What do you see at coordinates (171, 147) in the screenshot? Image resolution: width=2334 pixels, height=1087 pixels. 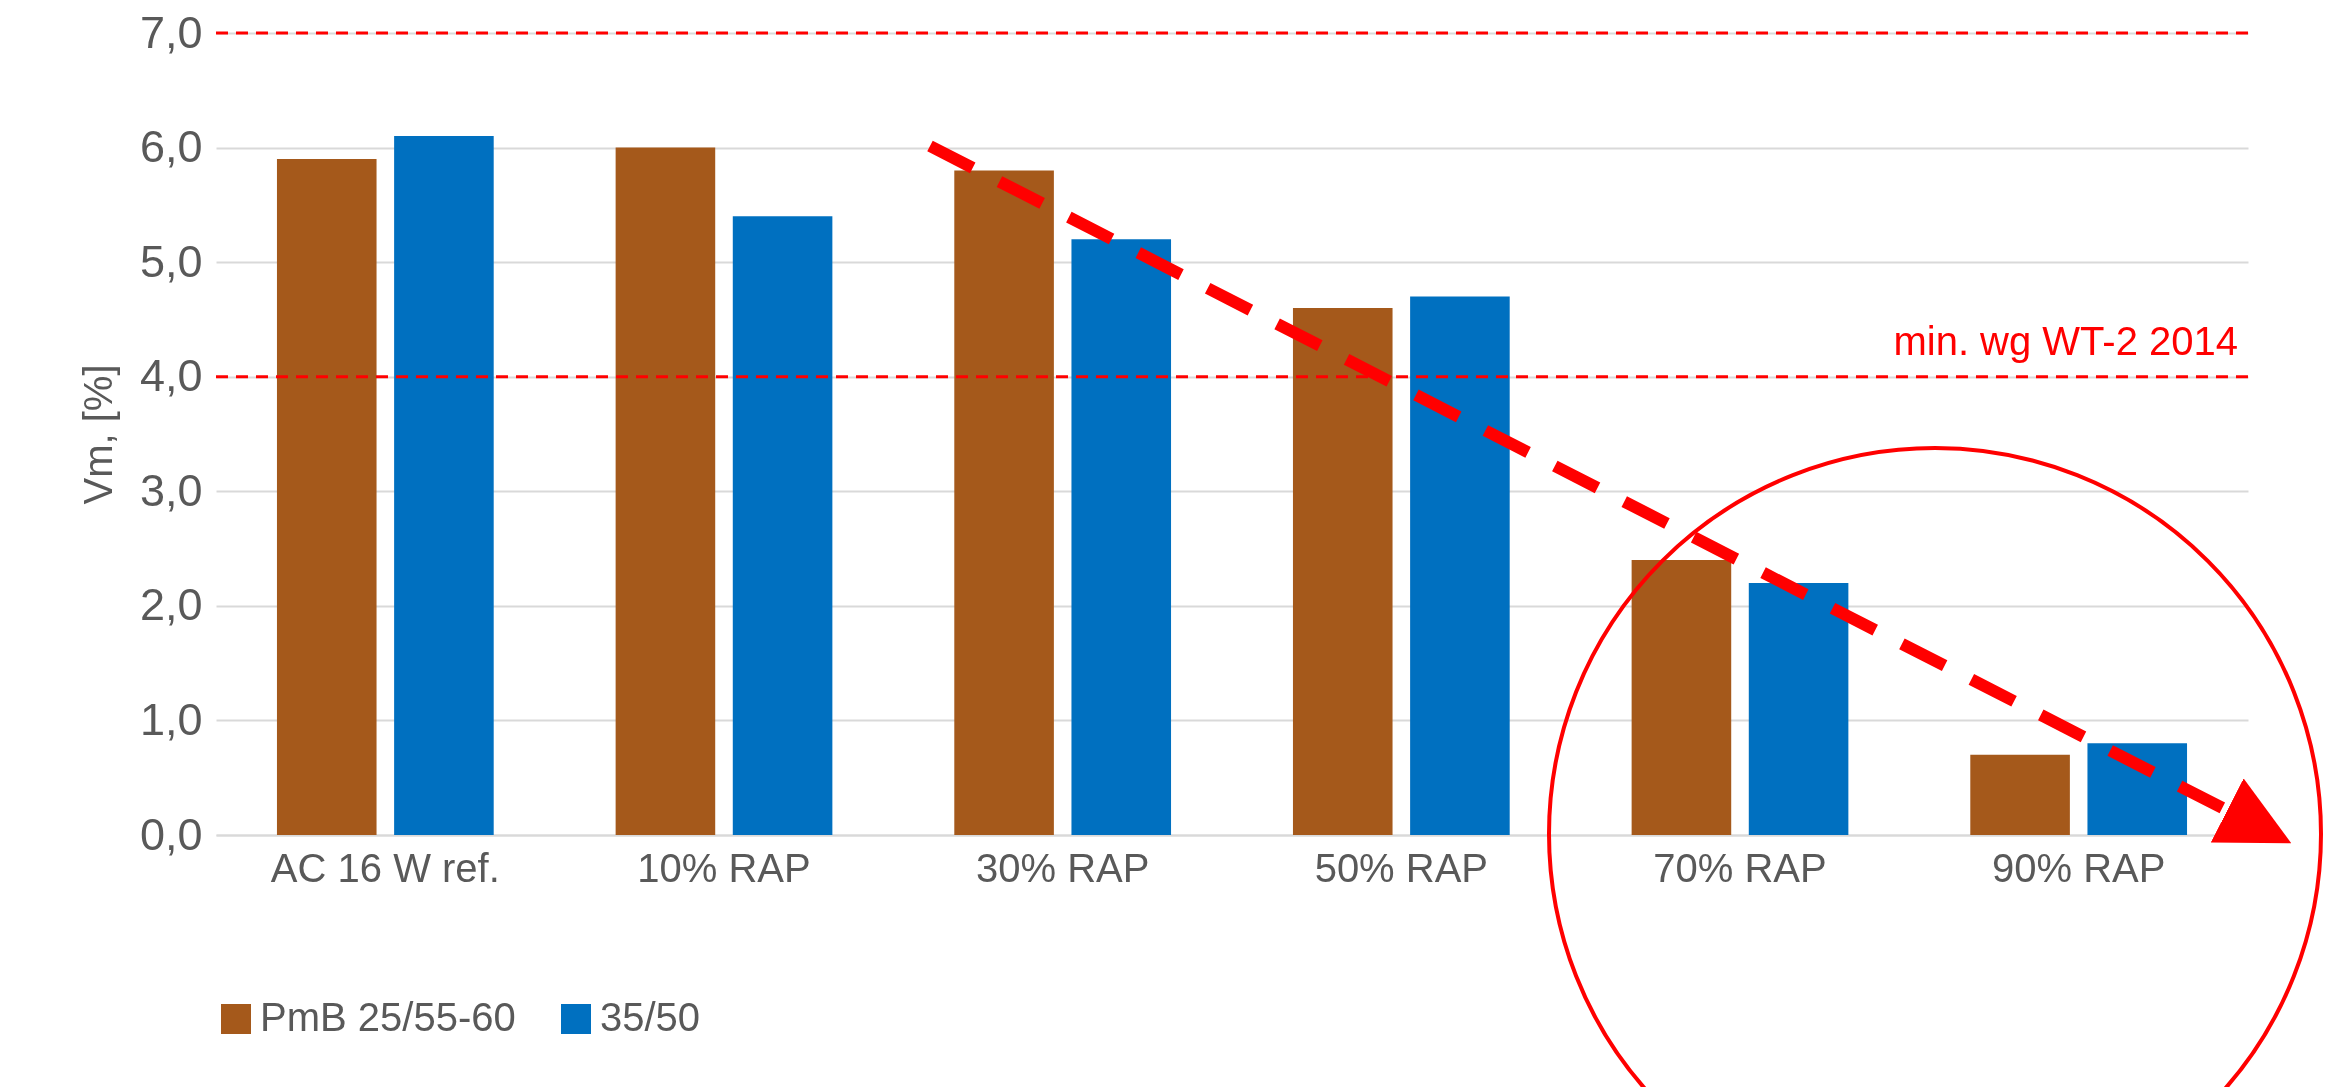 I see `y-tick-label: 6,0` at bounding box center [171, 147].